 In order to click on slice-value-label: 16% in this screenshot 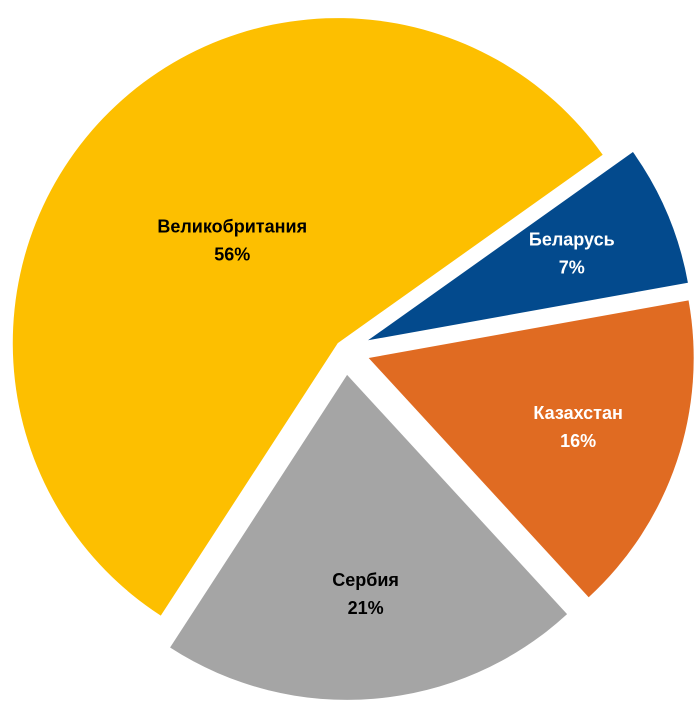, I will do `click(578, 441)`.